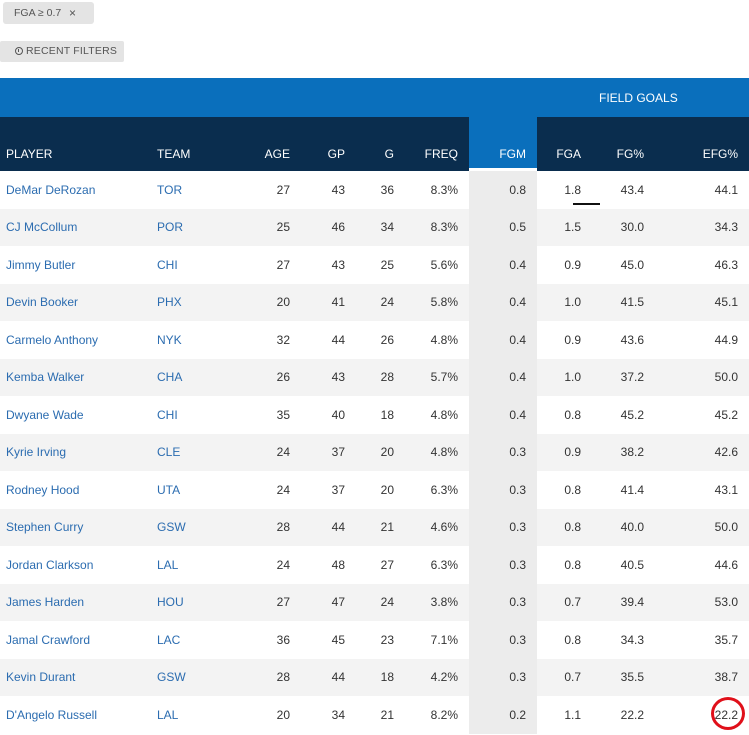  Describe the element at coordinates (72, 51) in the screenshot. I see `recent-filters-label: RECENT FILTERS` at that location.